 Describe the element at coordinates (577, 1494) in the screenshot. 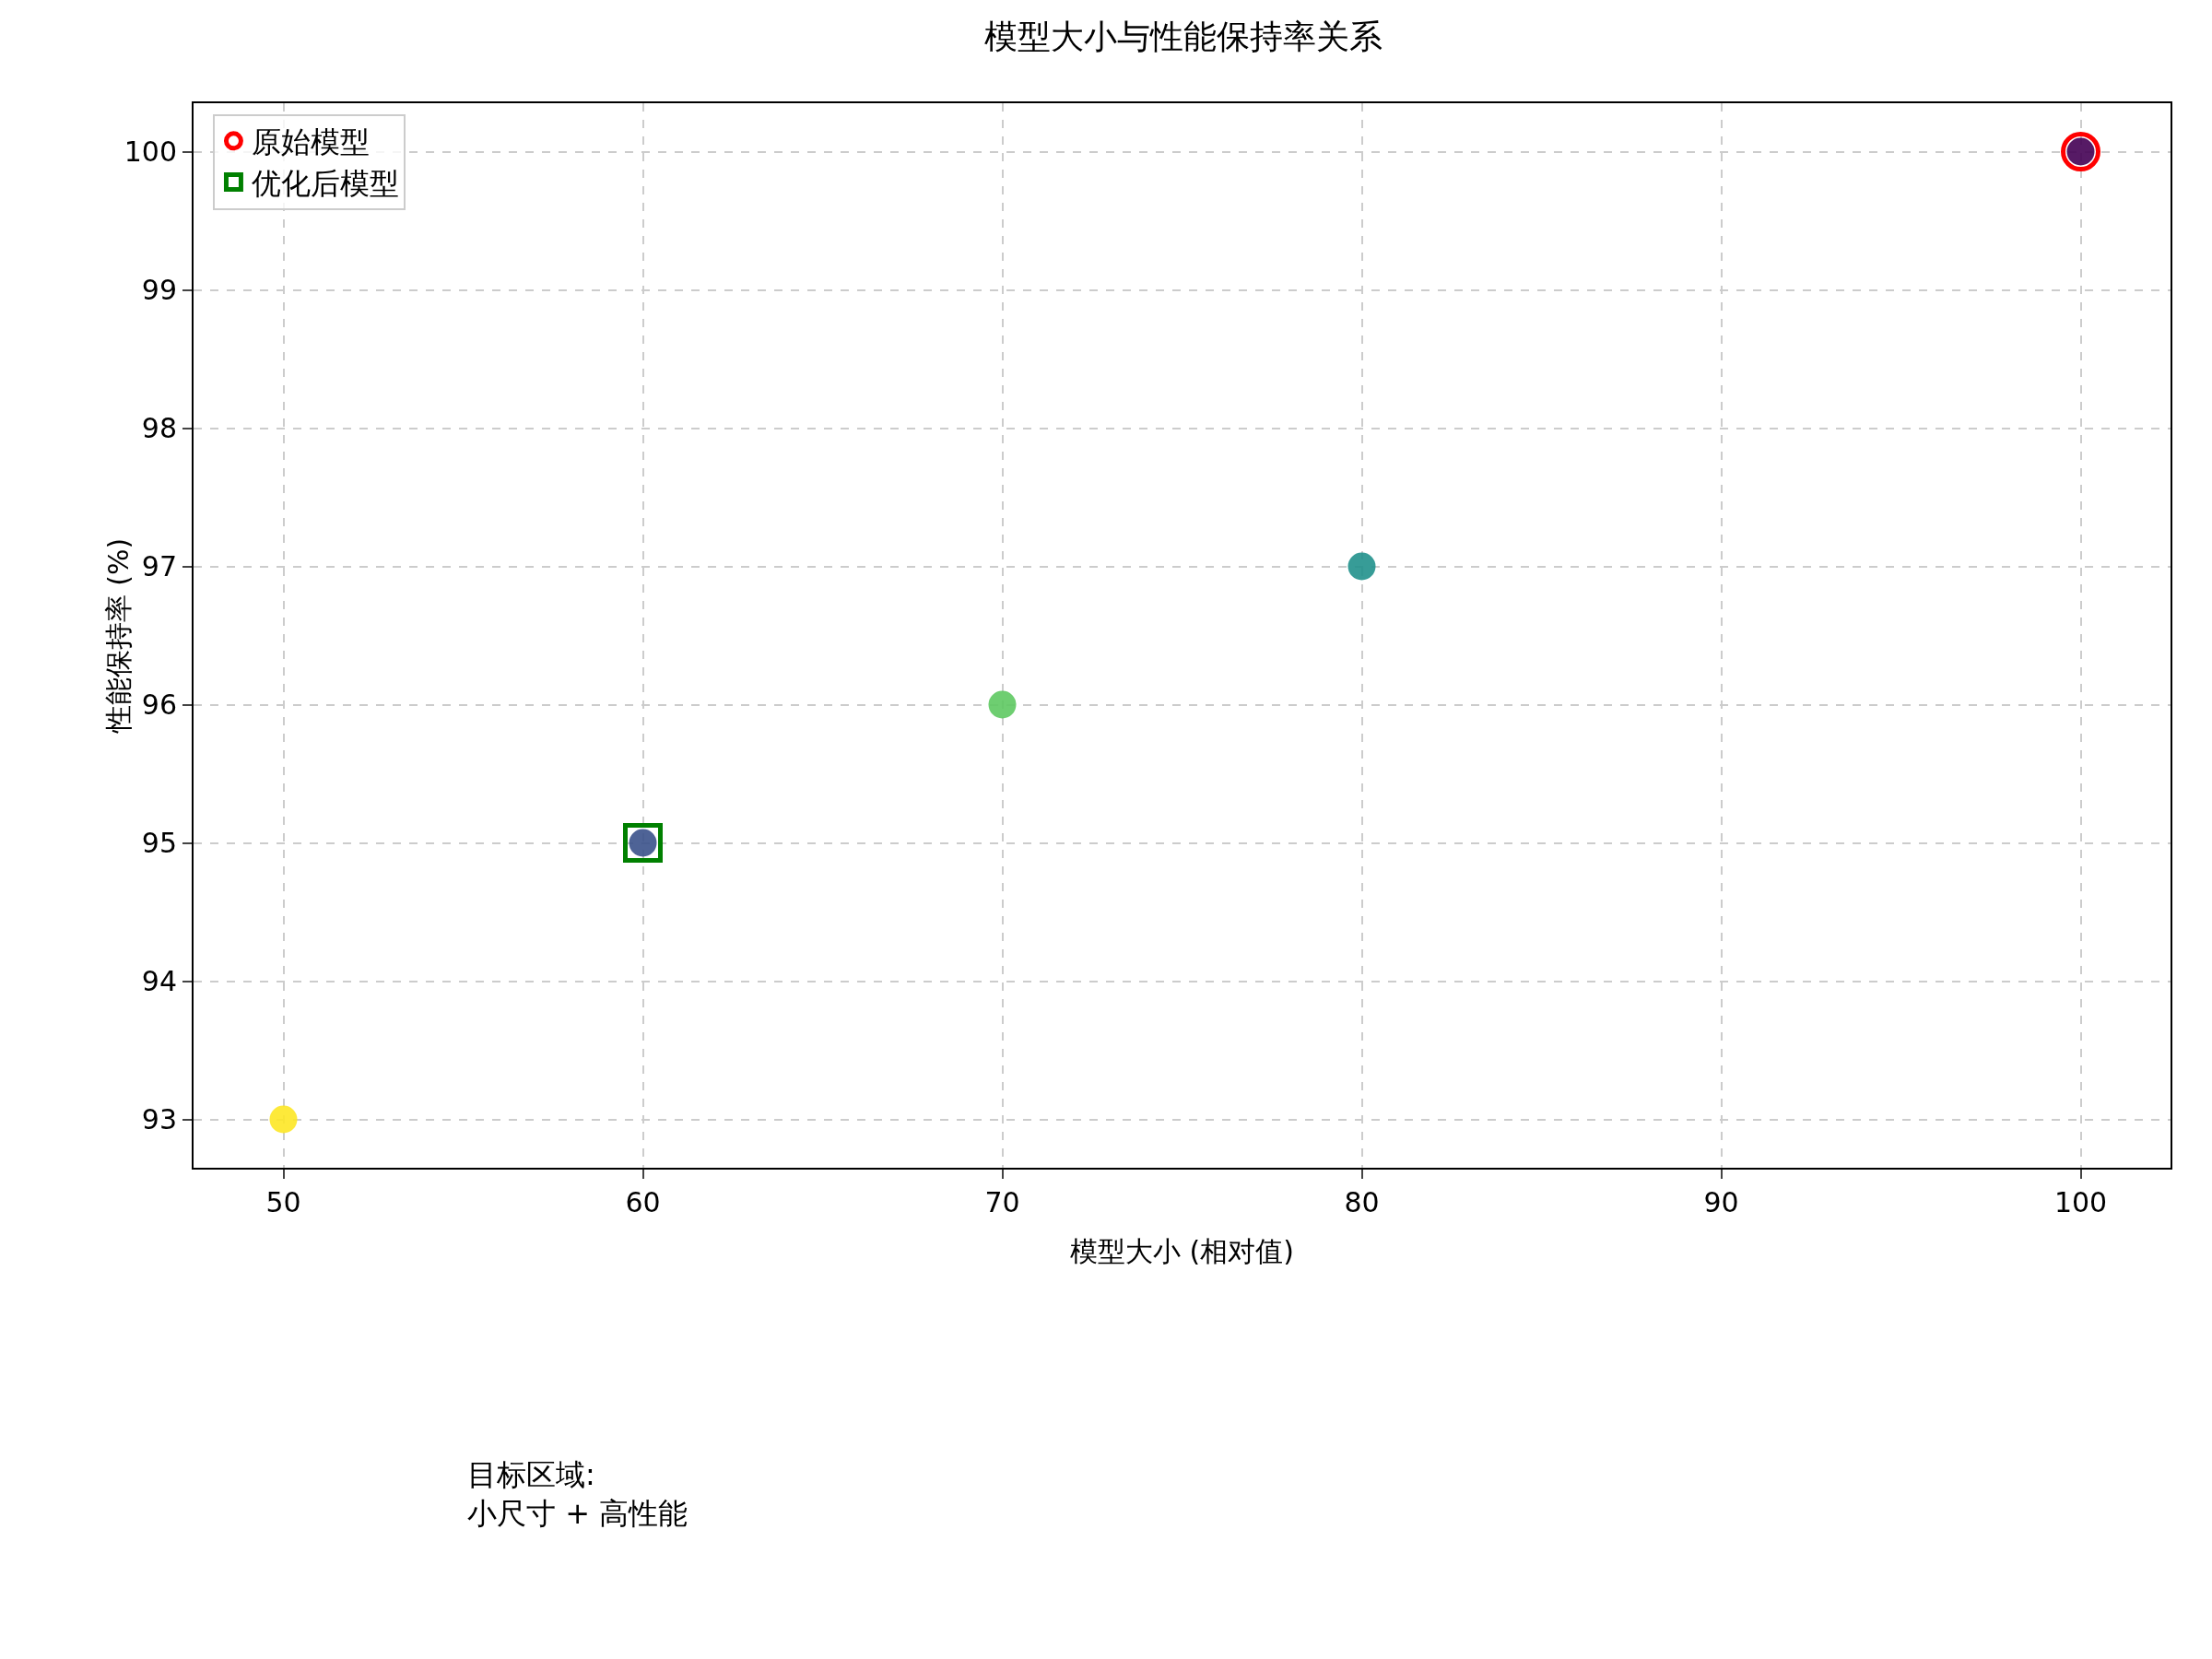

I see `text: 目标区域: 小尺寸 + 高性能` at that location.